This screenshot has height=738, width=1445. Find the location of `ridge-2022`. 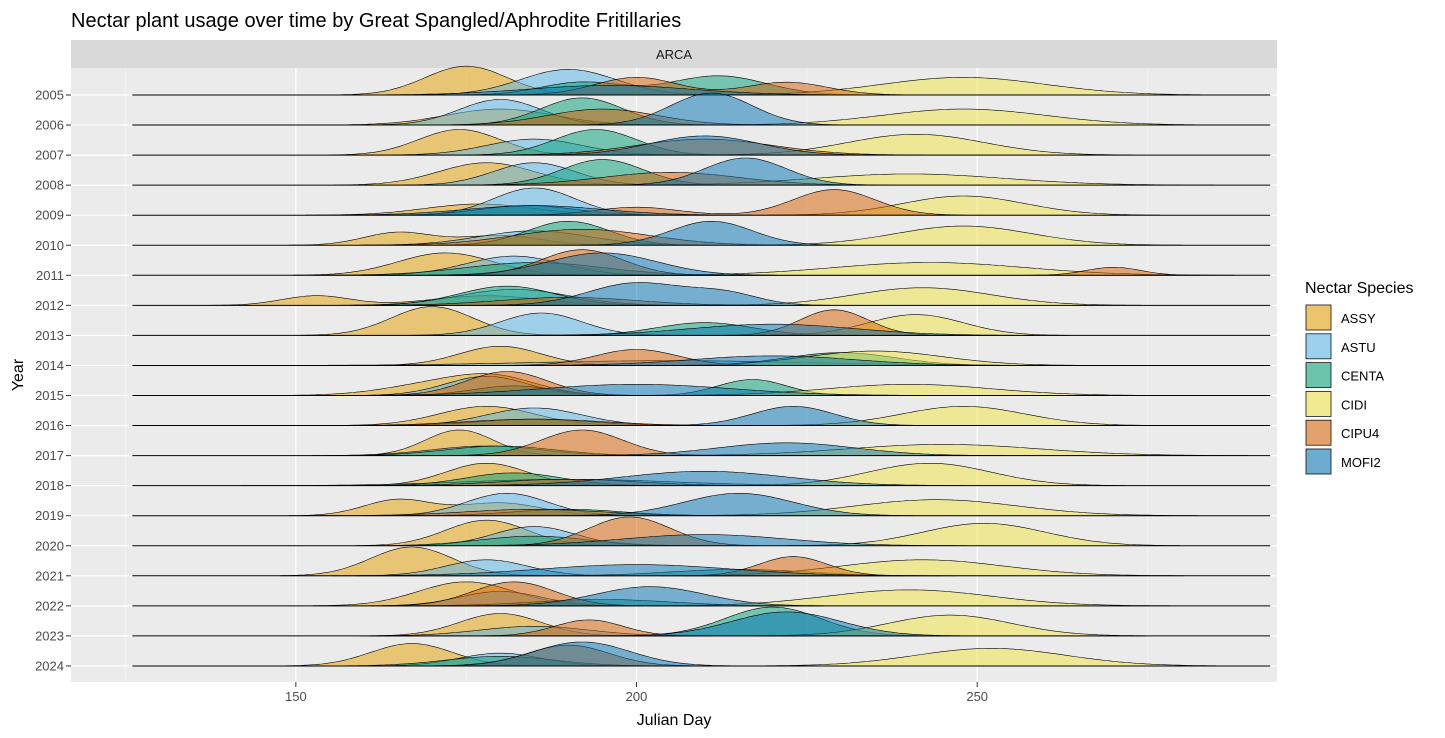

ridge-2022 is located at coordinates (701, 594).